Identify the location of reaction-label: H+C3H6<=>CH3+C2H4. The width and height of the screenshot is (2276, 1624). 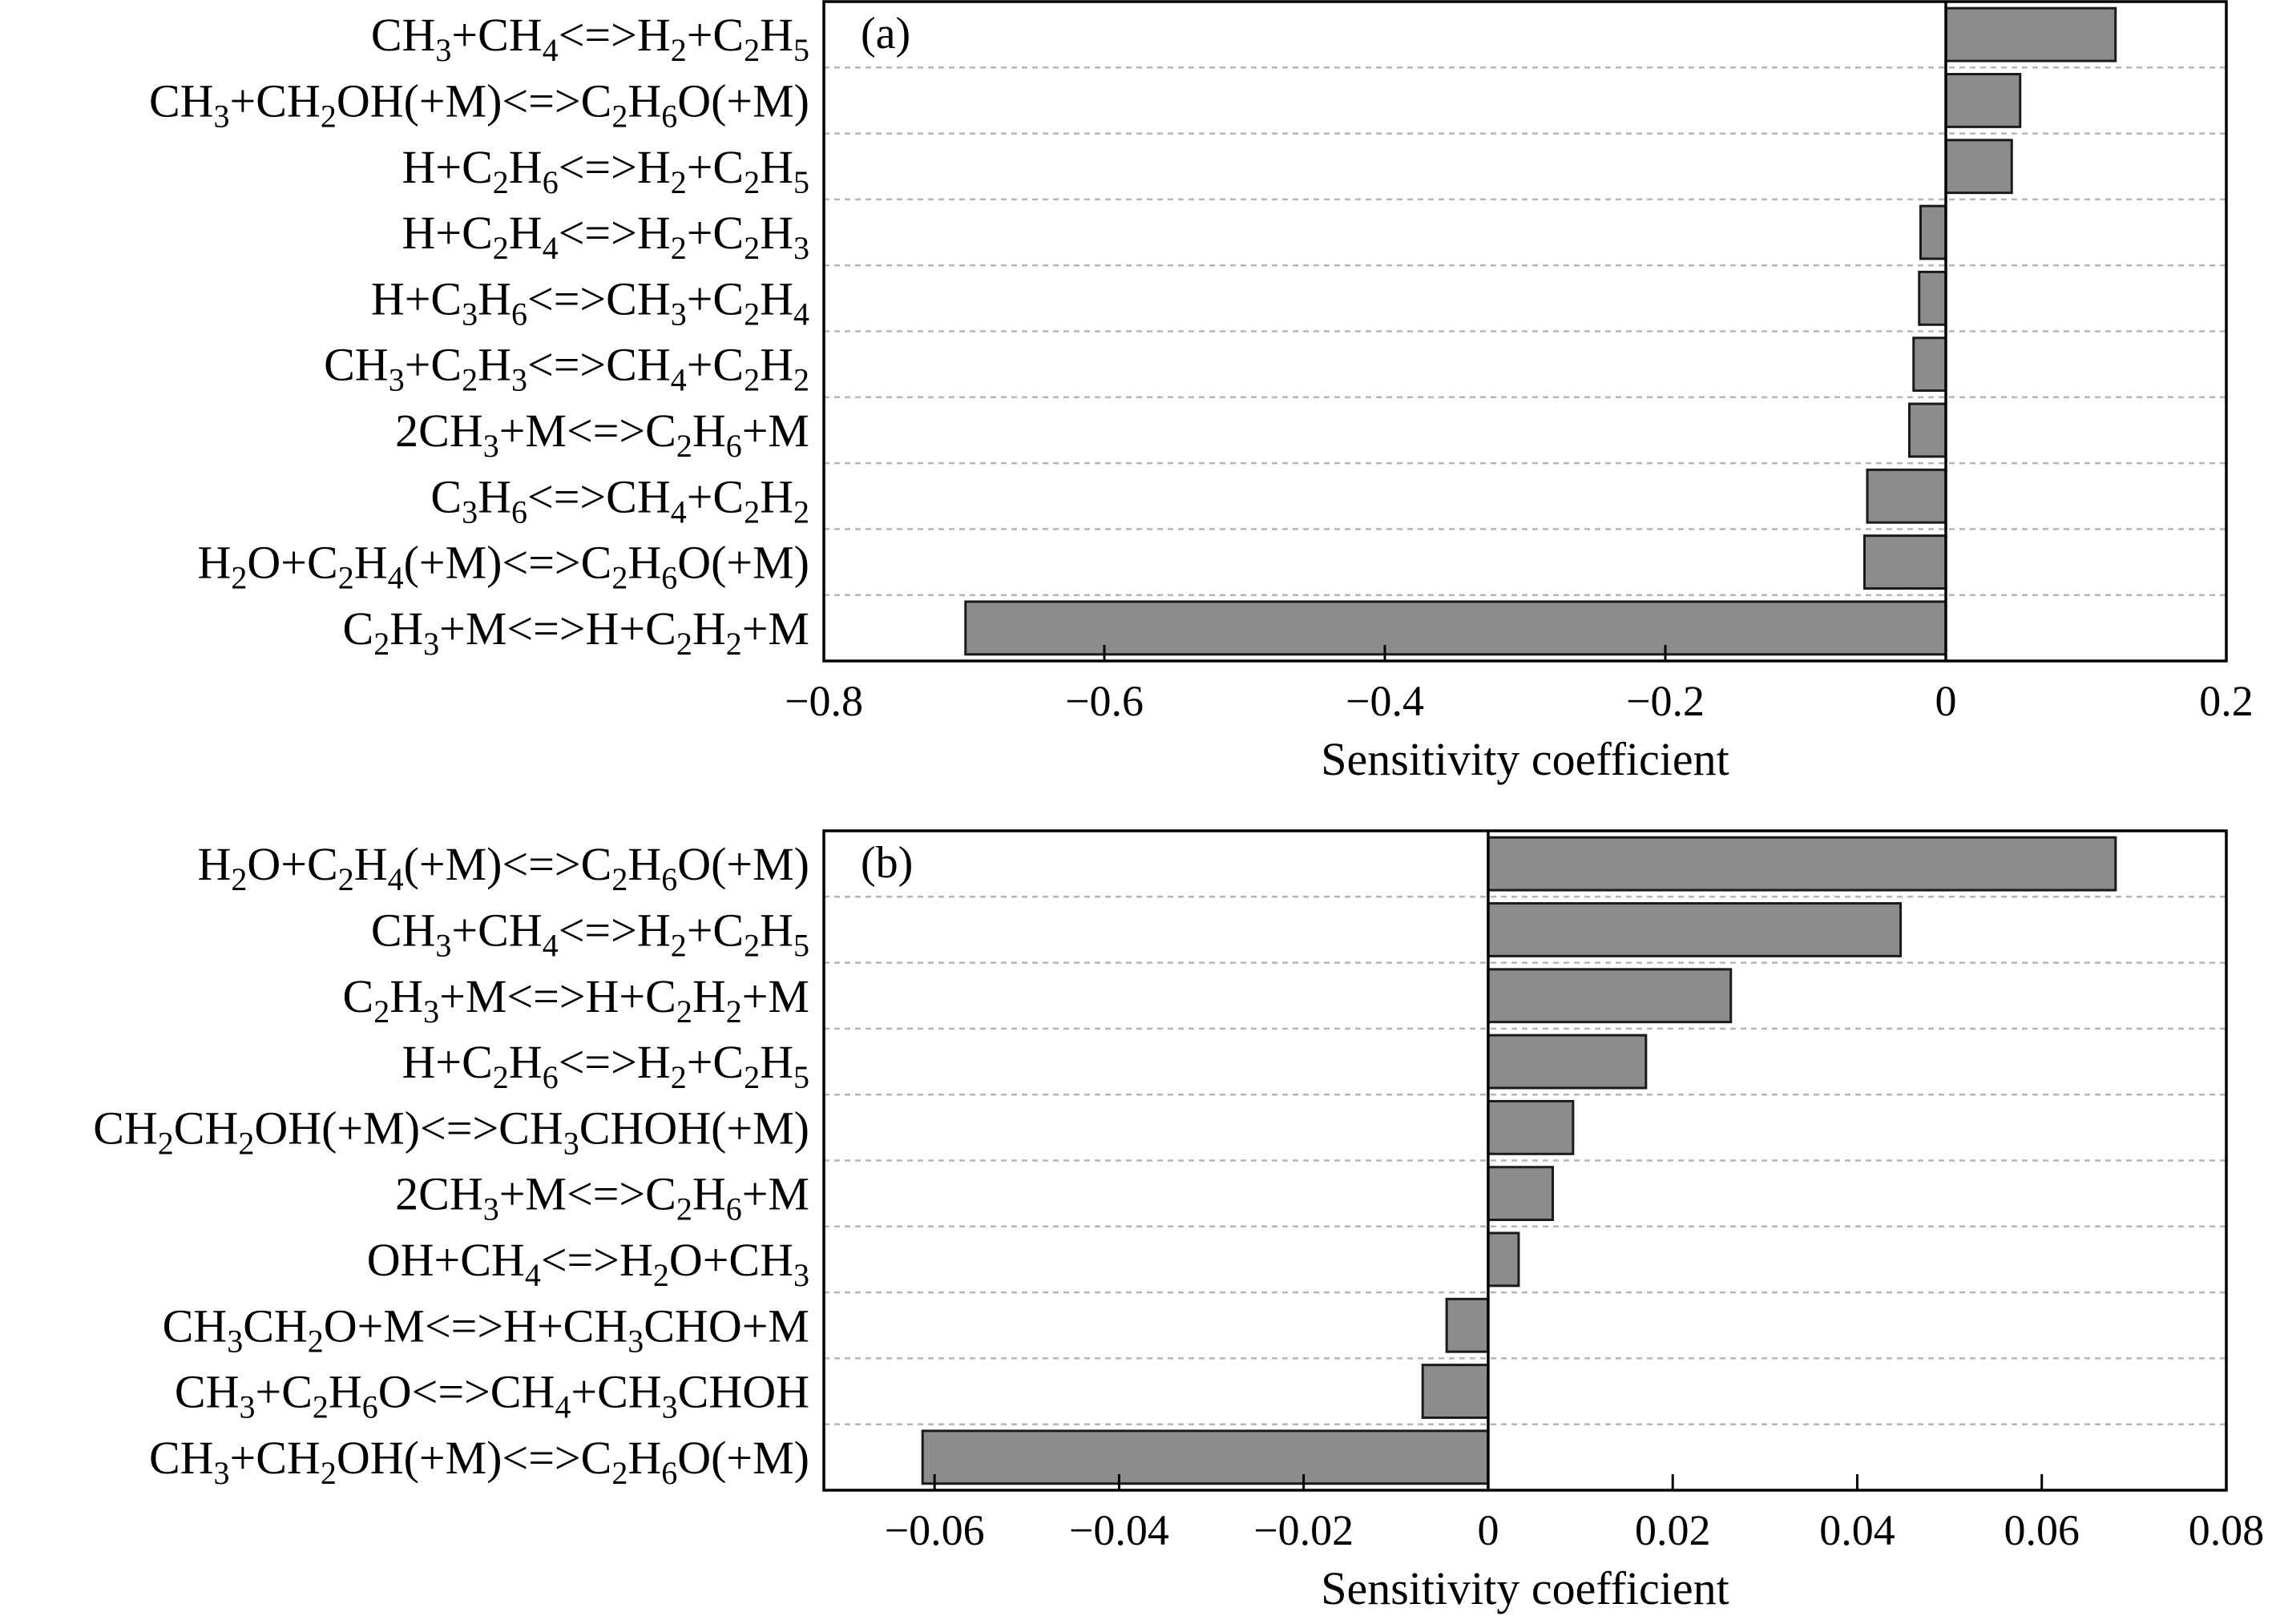
(590, 302).